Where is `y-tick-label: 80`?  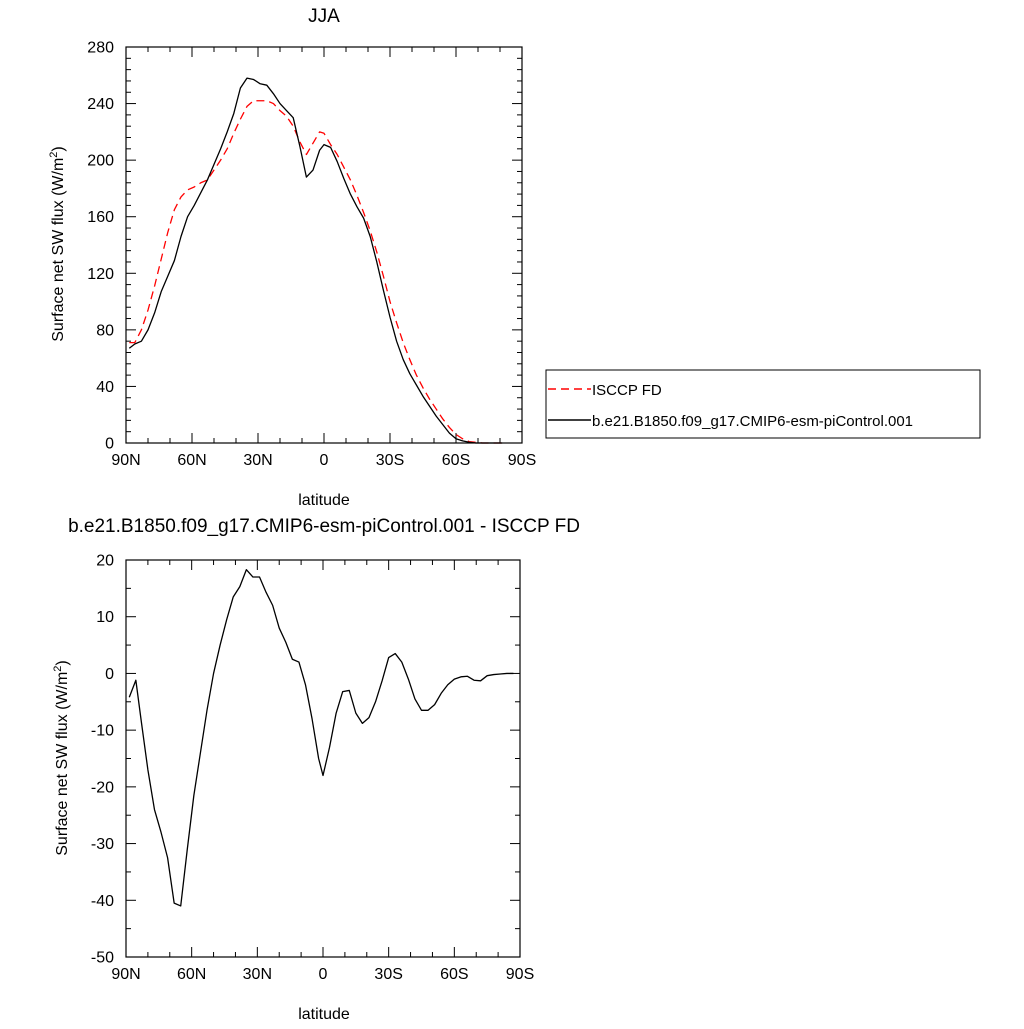 y-tick-label: 80 is located at coordinates (105, 330).